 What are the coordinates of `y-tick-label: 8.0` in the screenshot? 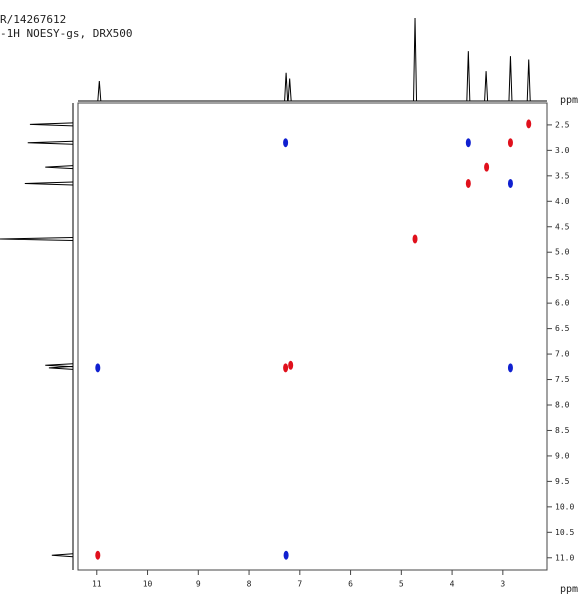 It's located at (562, 404).